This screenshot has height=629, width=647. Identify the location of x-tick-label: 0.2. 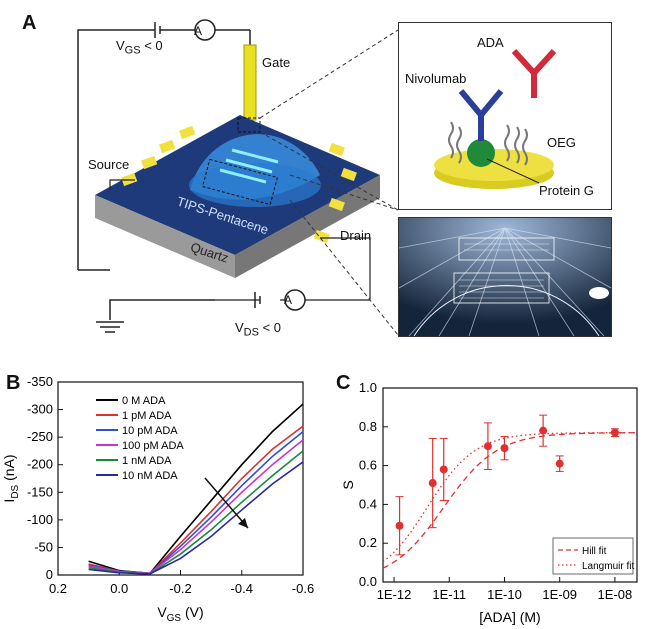
(58, 588).